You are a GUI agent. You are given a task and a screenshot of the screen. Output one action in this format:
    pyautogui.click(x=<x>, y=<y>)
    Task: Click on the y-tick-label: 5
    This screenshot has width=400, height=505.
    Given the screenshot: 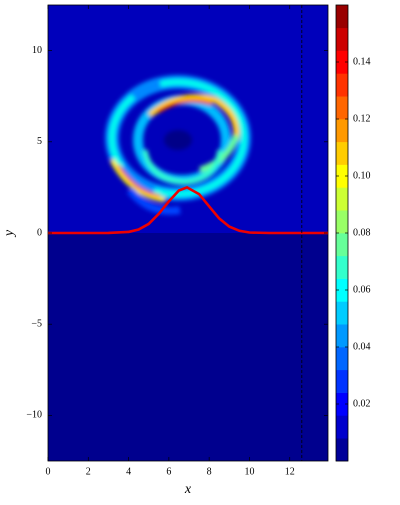 What is the action you would take?
    pyautogui.click(x=39, y=141)
    